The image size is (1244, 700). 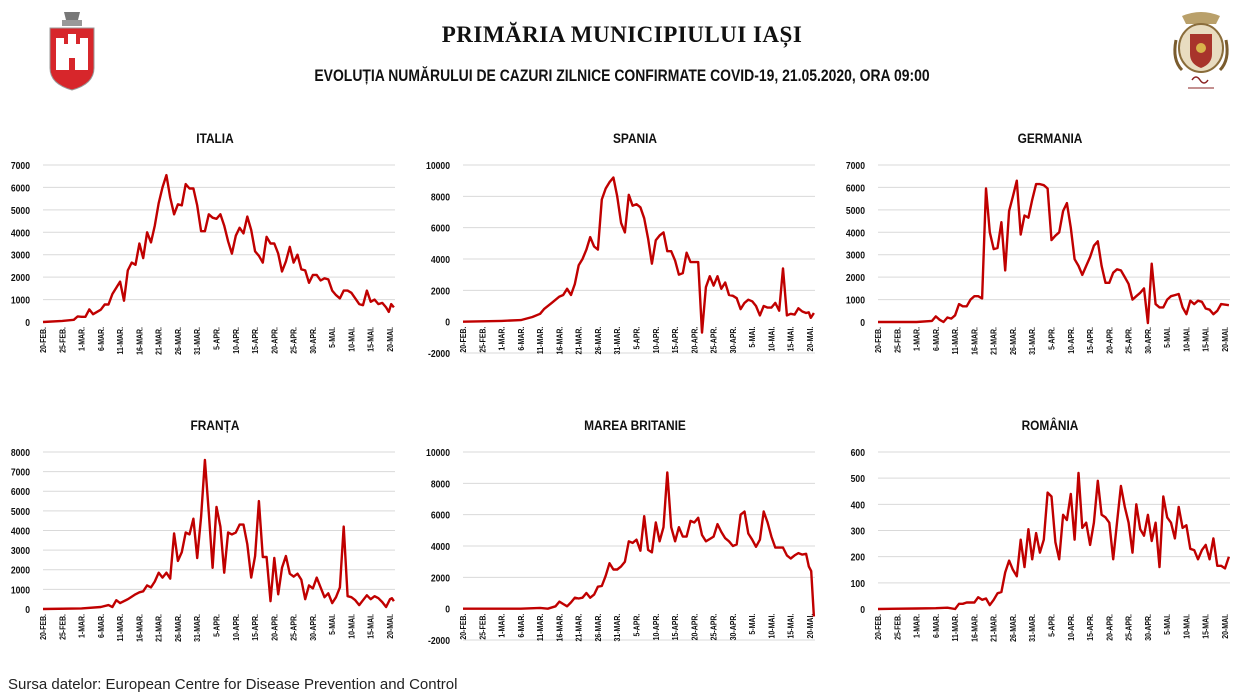 I want to click on chart-title: SPANIA, so click(x=635, y=138).